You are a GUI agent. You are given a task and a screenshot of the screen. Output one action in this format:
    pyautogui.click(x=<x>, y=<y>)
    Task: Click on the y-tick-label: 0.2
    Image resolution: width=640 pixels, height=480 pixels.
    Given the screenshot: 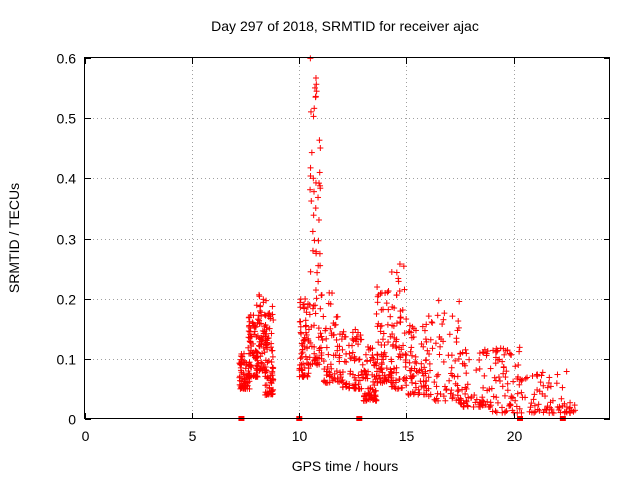 What is the action you would take?
    pyautogui.click(x=67, y=300)
    